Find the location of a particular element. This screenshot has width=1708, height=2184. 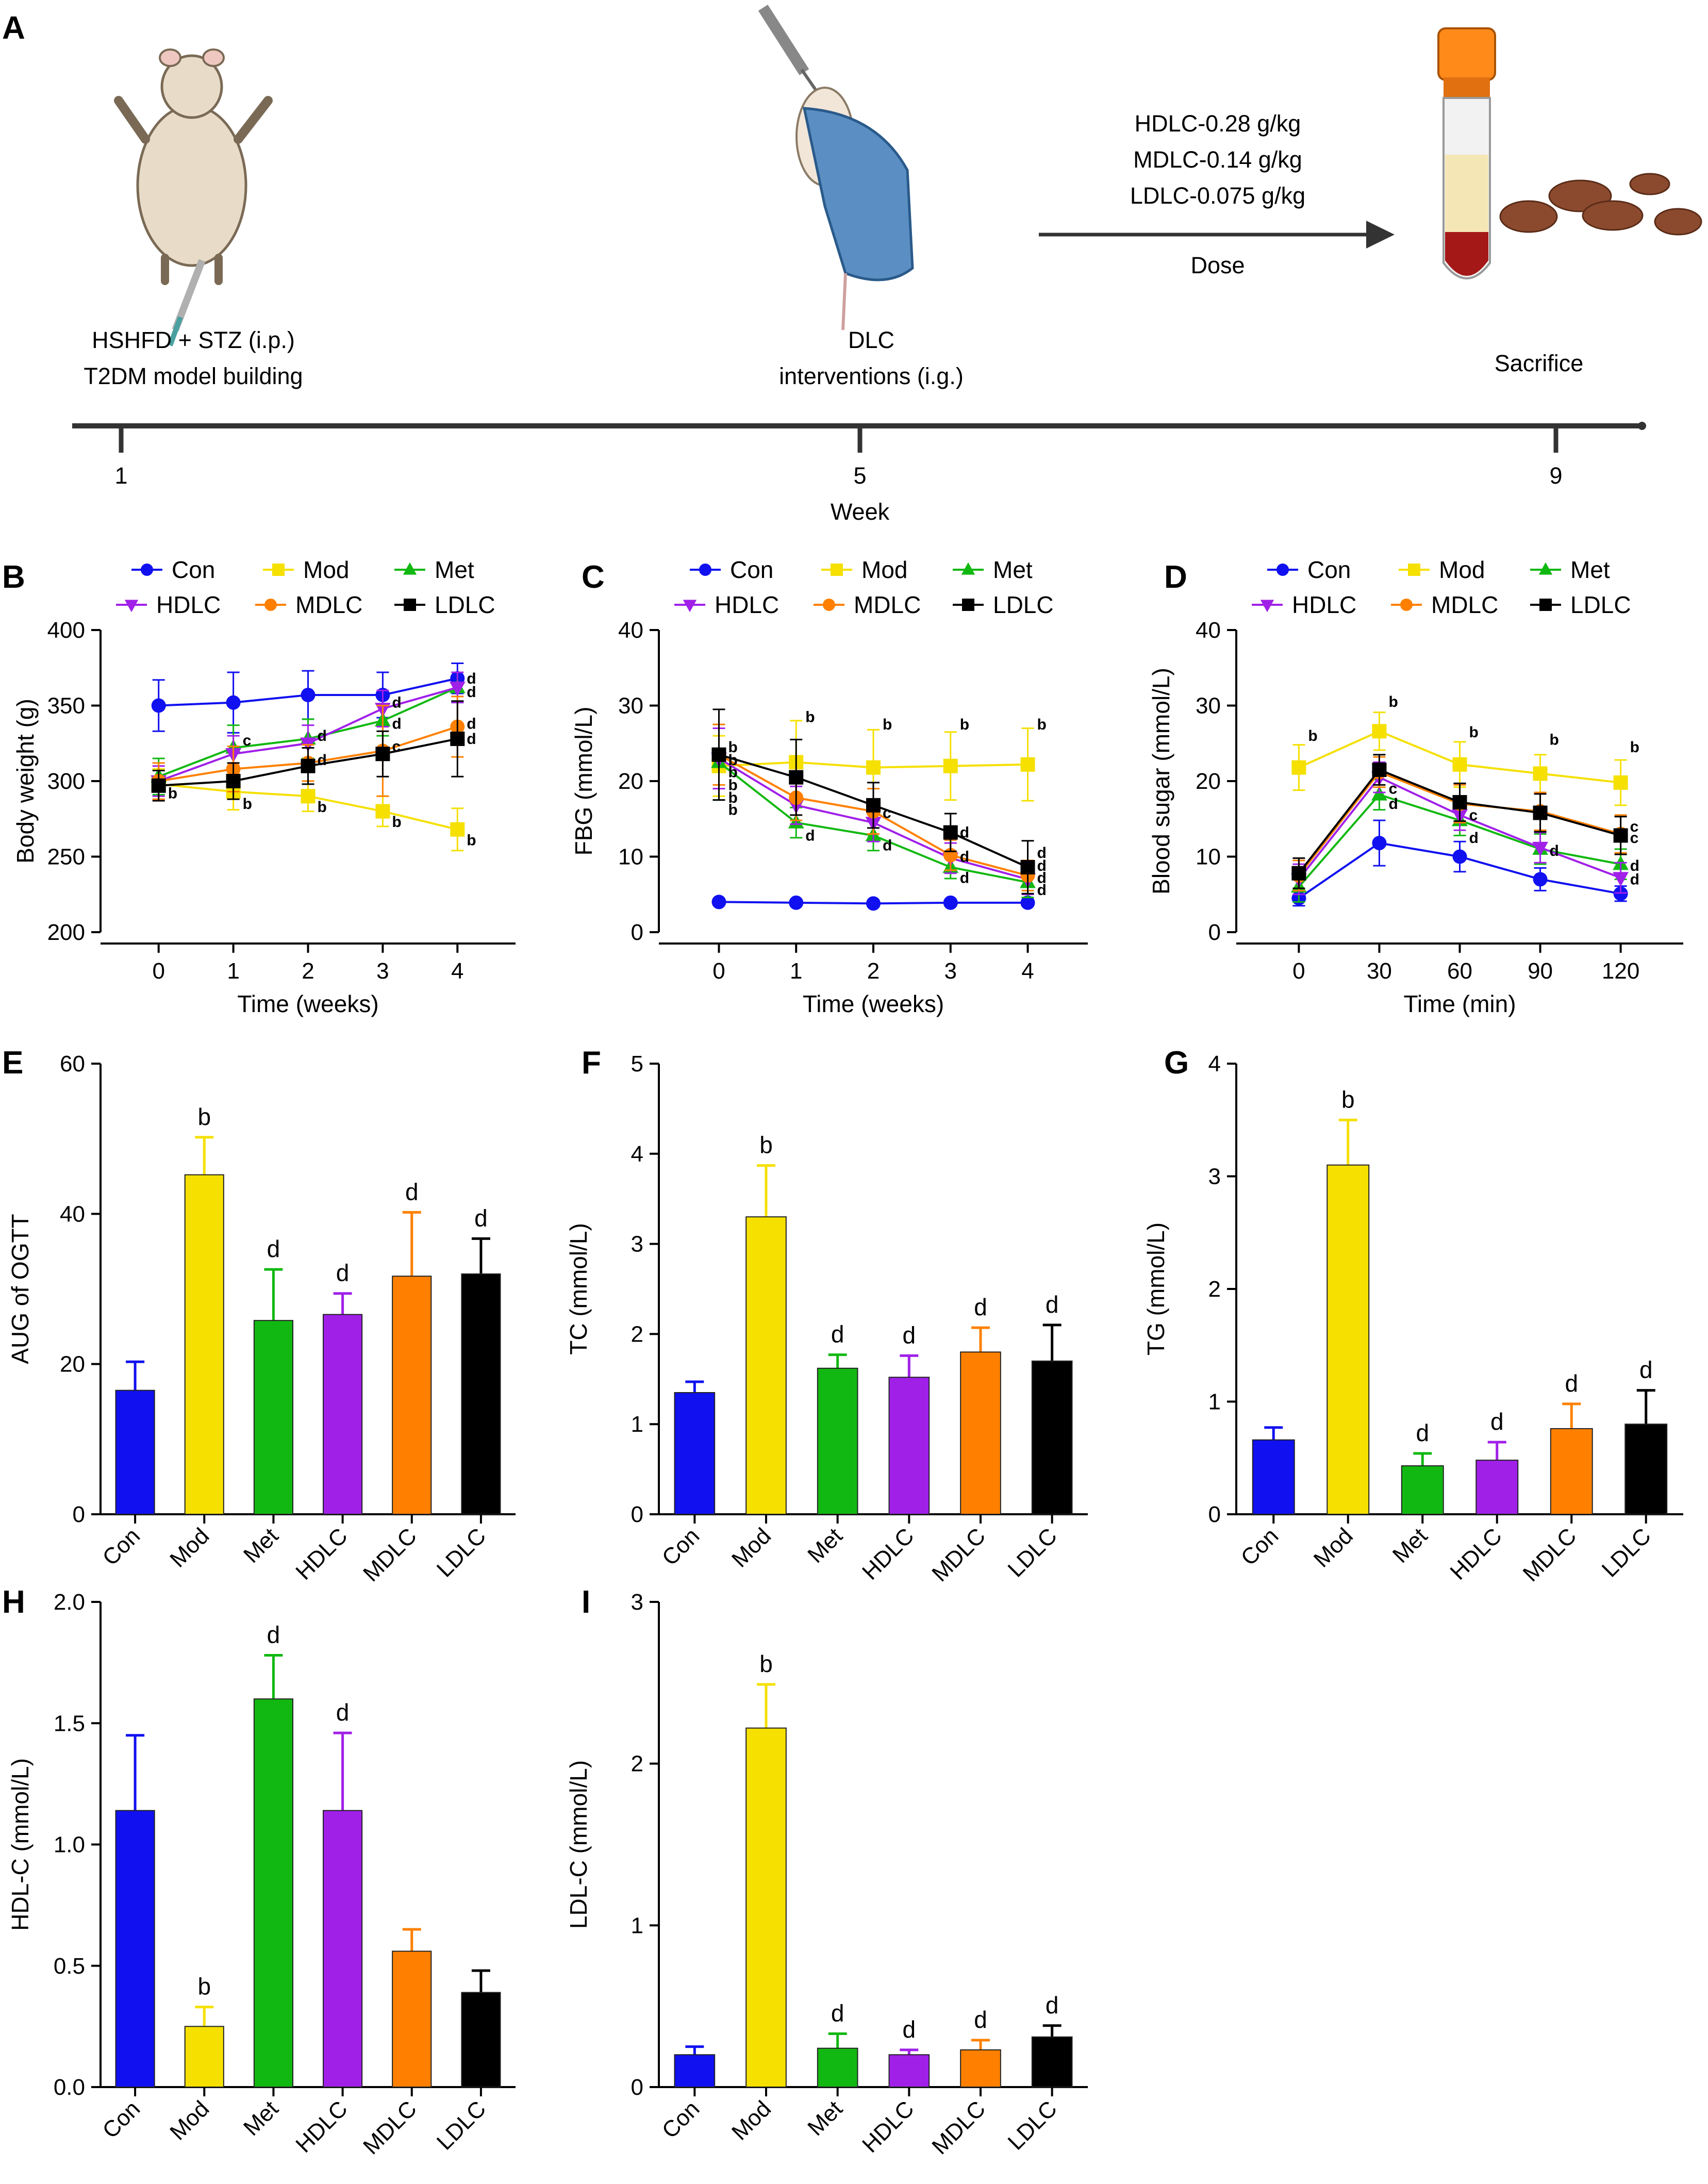

panel-label: I is located at coordinates (586, 1602).